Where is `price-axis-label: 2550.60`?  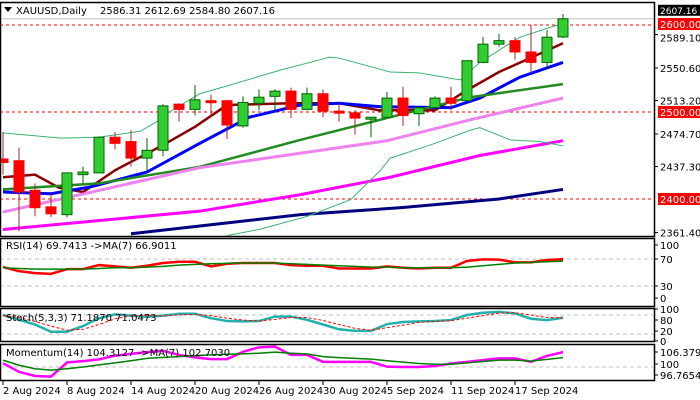 price-axis-label: 2550.60 is located at coordinates (680, 69).